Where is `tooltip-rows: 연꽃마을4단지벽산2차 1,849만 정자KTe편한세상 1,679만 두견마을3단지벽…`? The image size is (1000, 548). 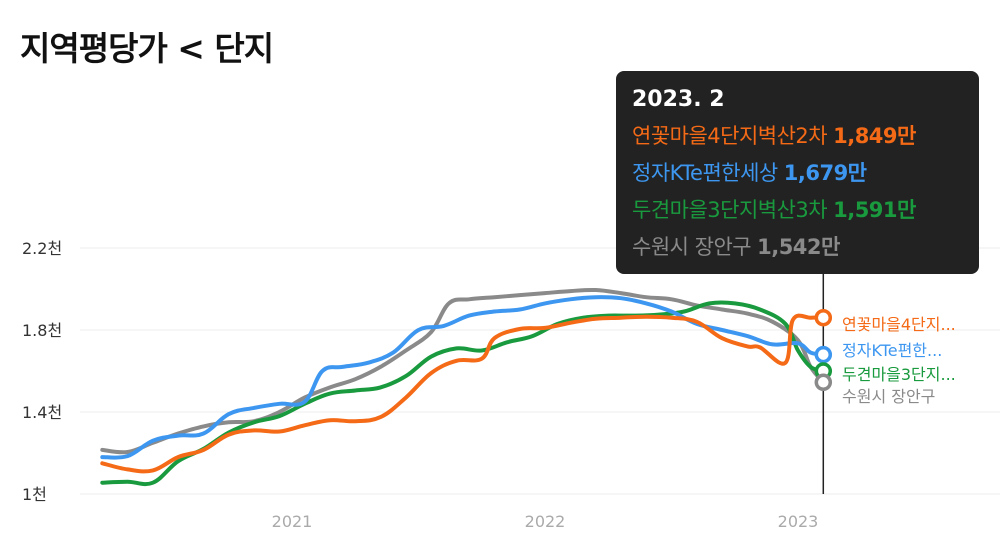 tooltip-rows: 연꽃마을4단지벽산2차 1,849만 정자KTe편한세상 1,679만 두견마을3단지벽… is located at coordinates (797, 192).